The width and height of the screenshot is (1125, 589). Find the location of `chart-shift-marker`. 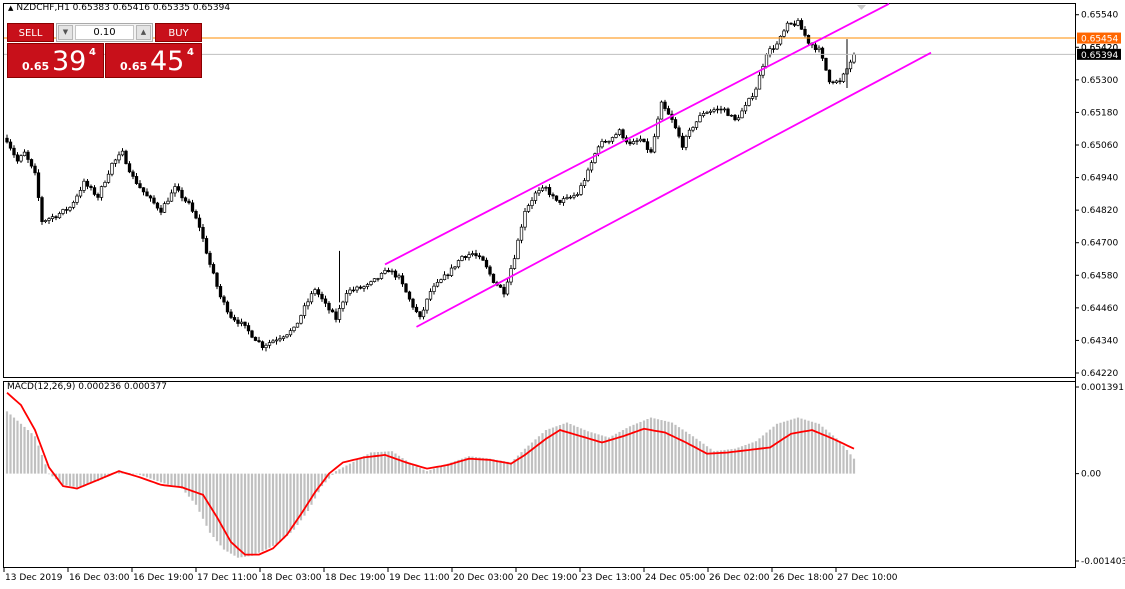

chart-shift-marker is located at coordinates (861, 7).